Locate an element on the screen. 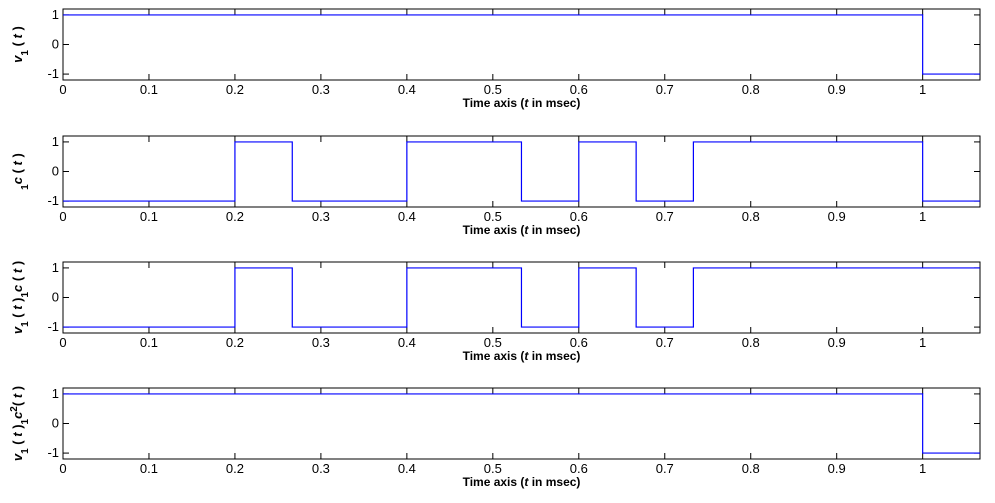 Image resolution: width=995 pixels, height=503 pixels. y-axis-label: v1 ( t ) is located at coordinates (20, 44).